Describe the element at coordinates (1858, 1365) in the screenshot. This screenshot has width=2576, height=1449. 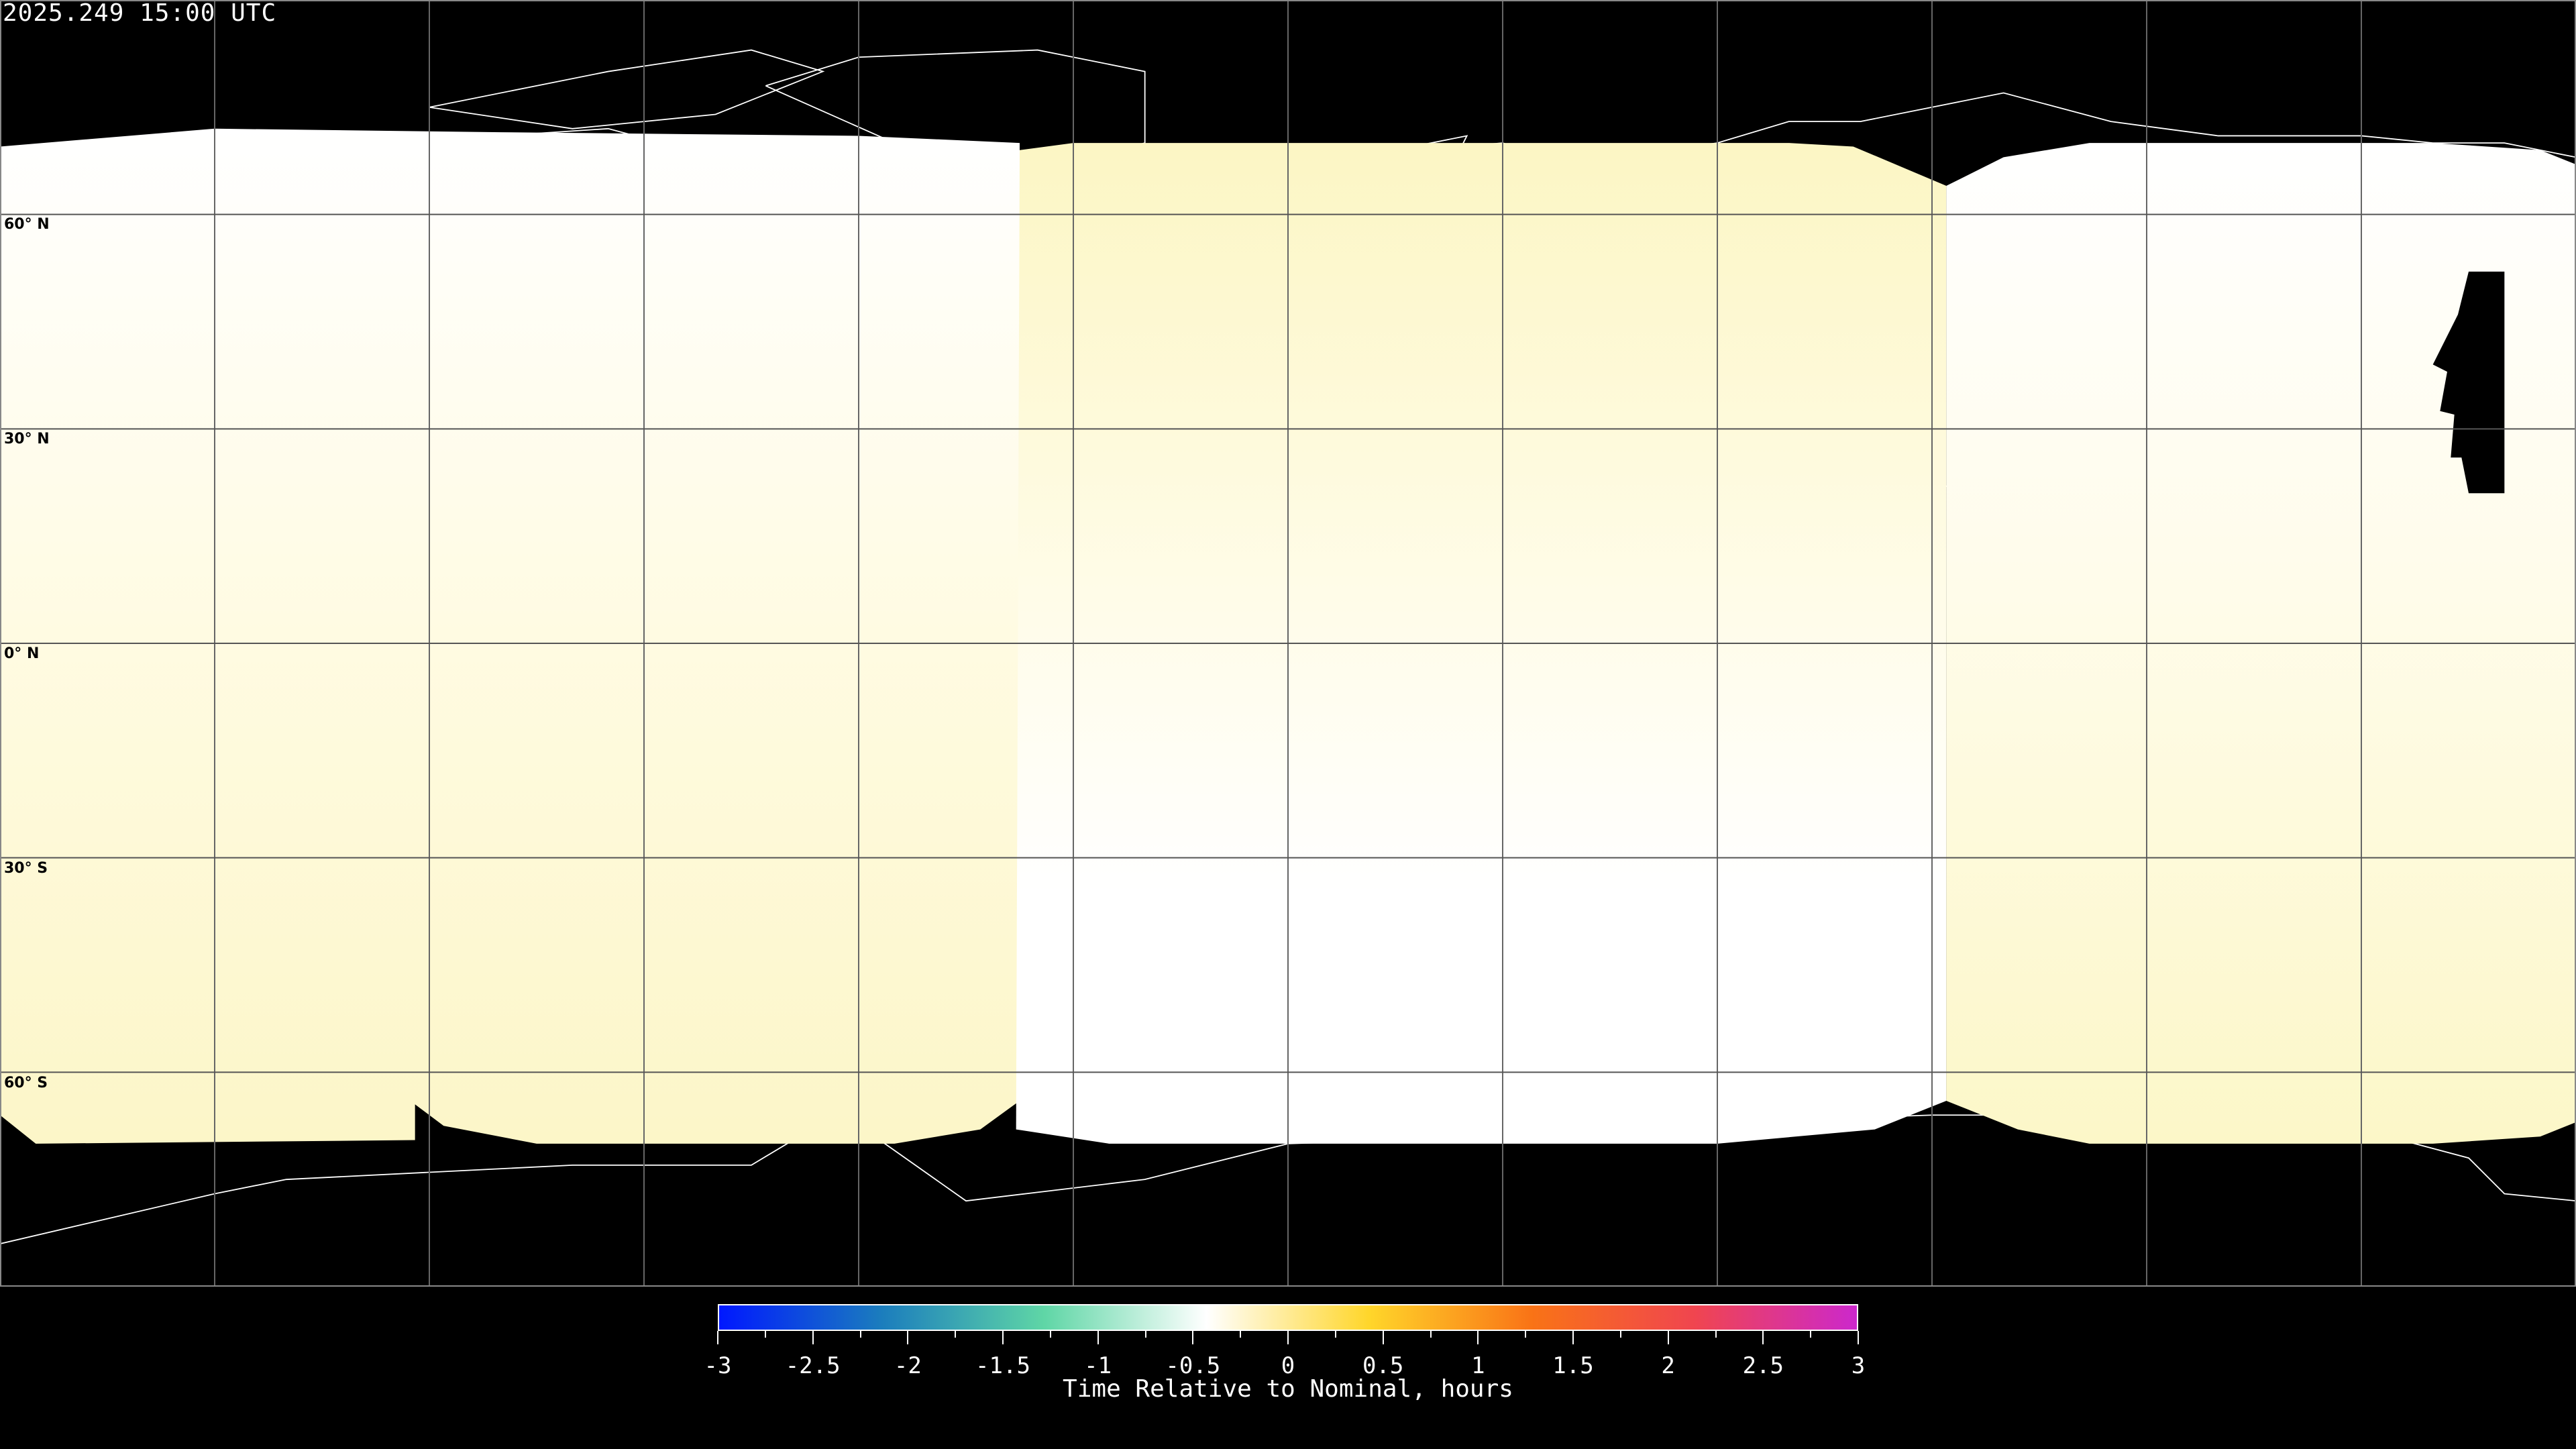
I see `colorbar-tick-label: 3` at that location.